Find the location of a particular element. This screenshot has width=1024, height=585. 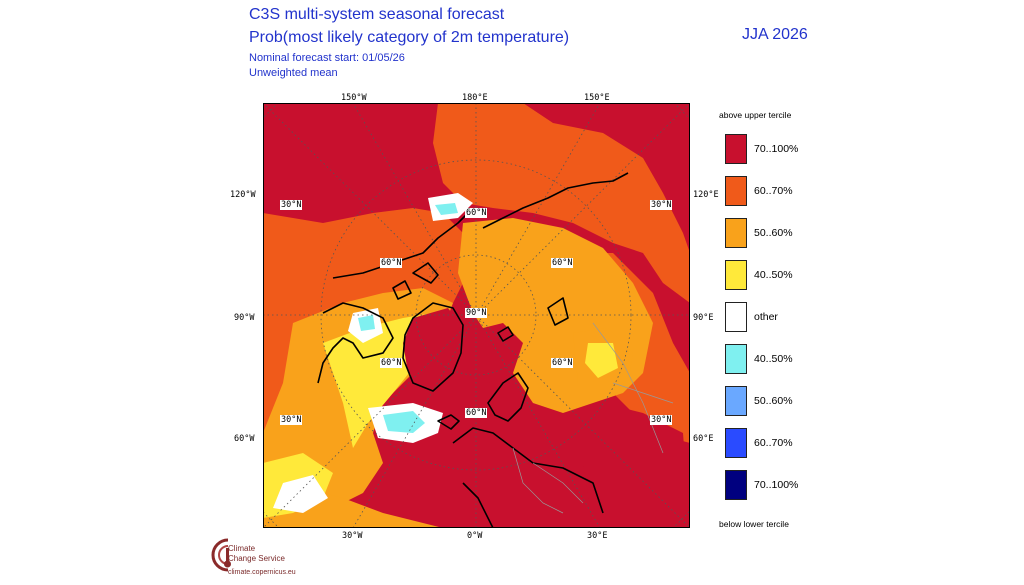

patch-70-100-greenland is located at coordinates (433, 348).